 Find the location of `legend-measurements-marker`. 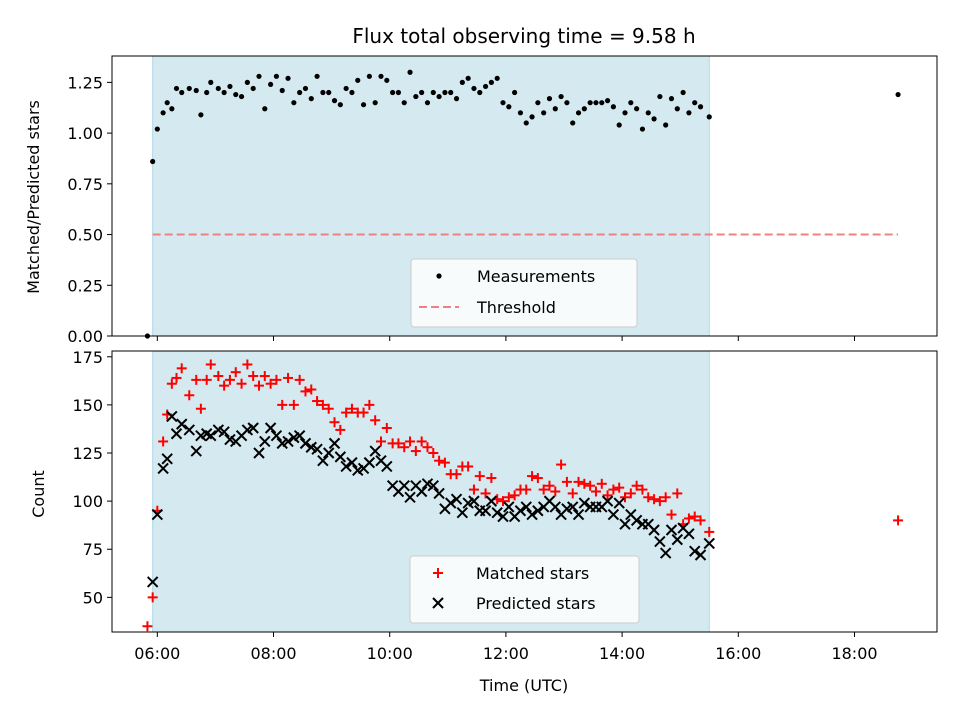

legend-measurements-marker is located at coordinates (439, 276).